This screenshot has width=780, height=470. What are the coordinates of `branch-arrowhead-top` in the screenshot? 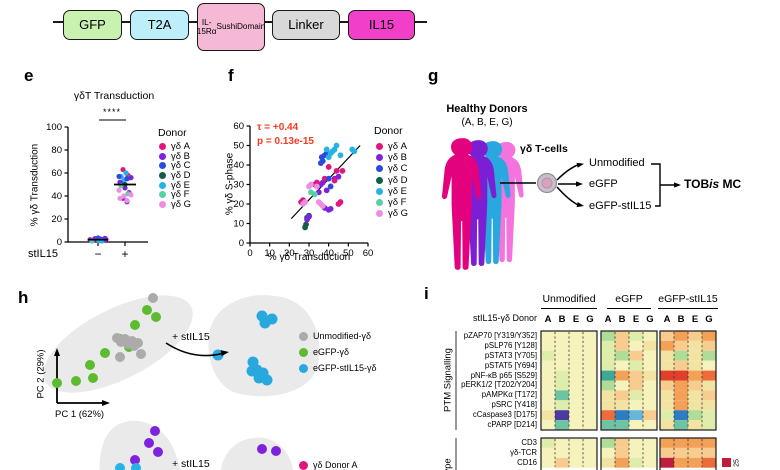 It's located at (580, 165).